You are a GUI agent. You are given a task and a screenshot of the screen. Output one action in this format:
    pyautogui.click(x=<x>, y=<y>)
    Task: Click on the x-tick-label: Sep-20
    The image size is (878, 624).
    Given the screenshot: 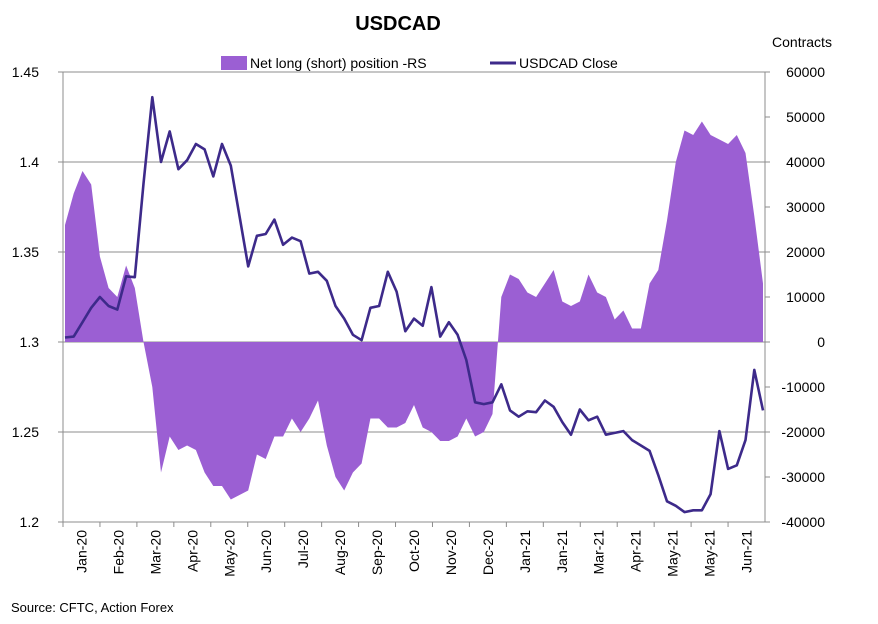 What is the action you would take?
    pyautogui.click(x=377, y=552)
    